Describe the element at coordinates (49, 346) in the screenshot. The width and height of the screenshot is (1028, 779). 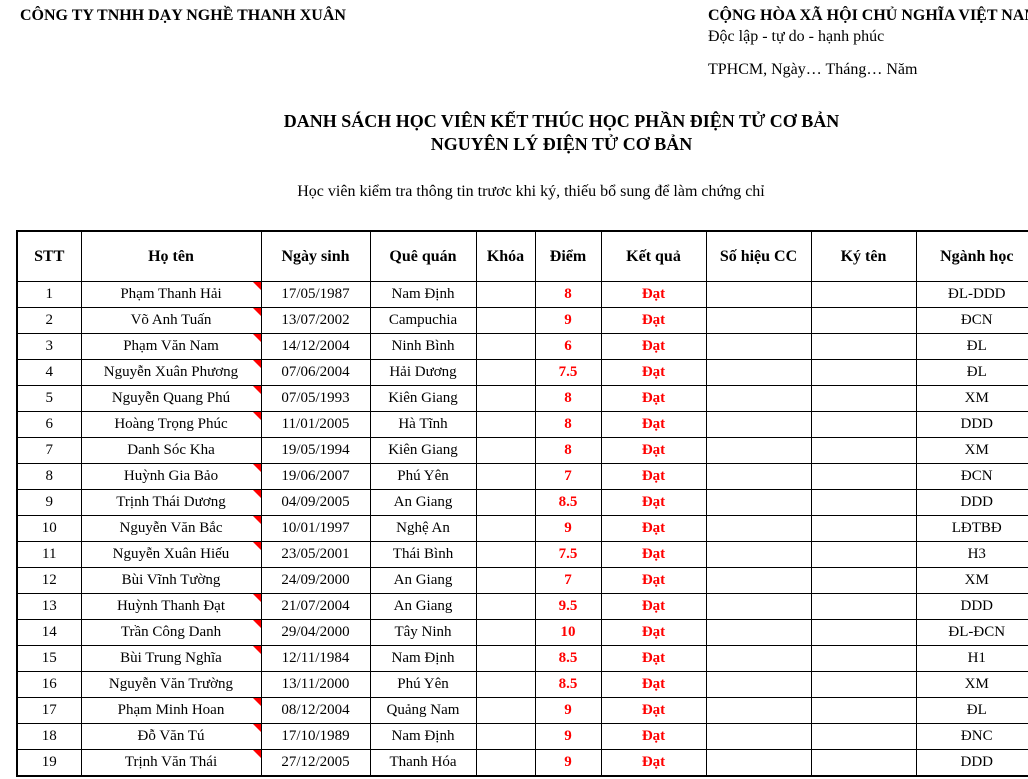
I see `cell-stt: 3` at that location.